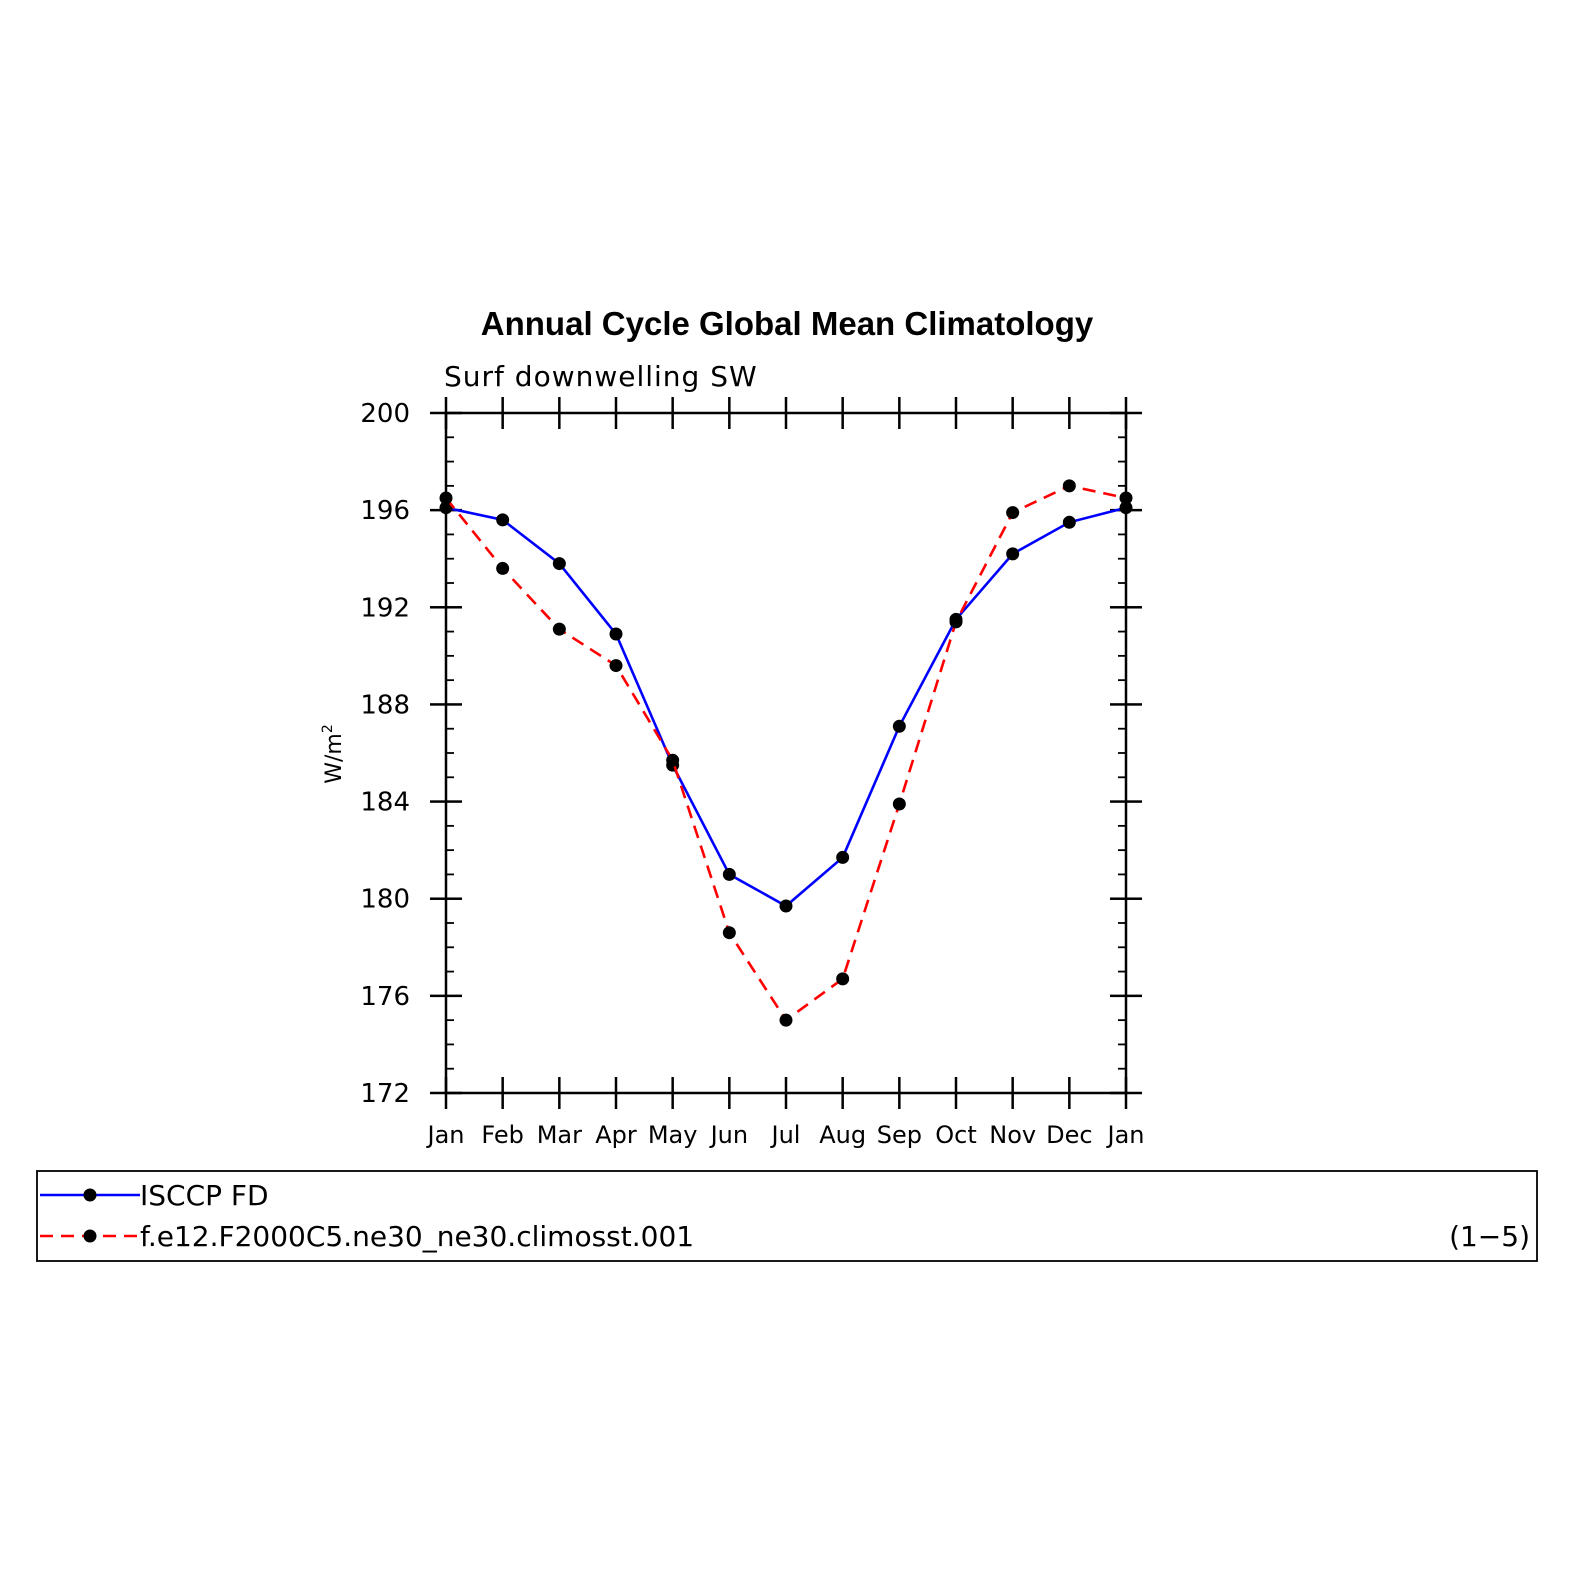  I want to click on x-tick-label: Apr, so click(616, 1135).